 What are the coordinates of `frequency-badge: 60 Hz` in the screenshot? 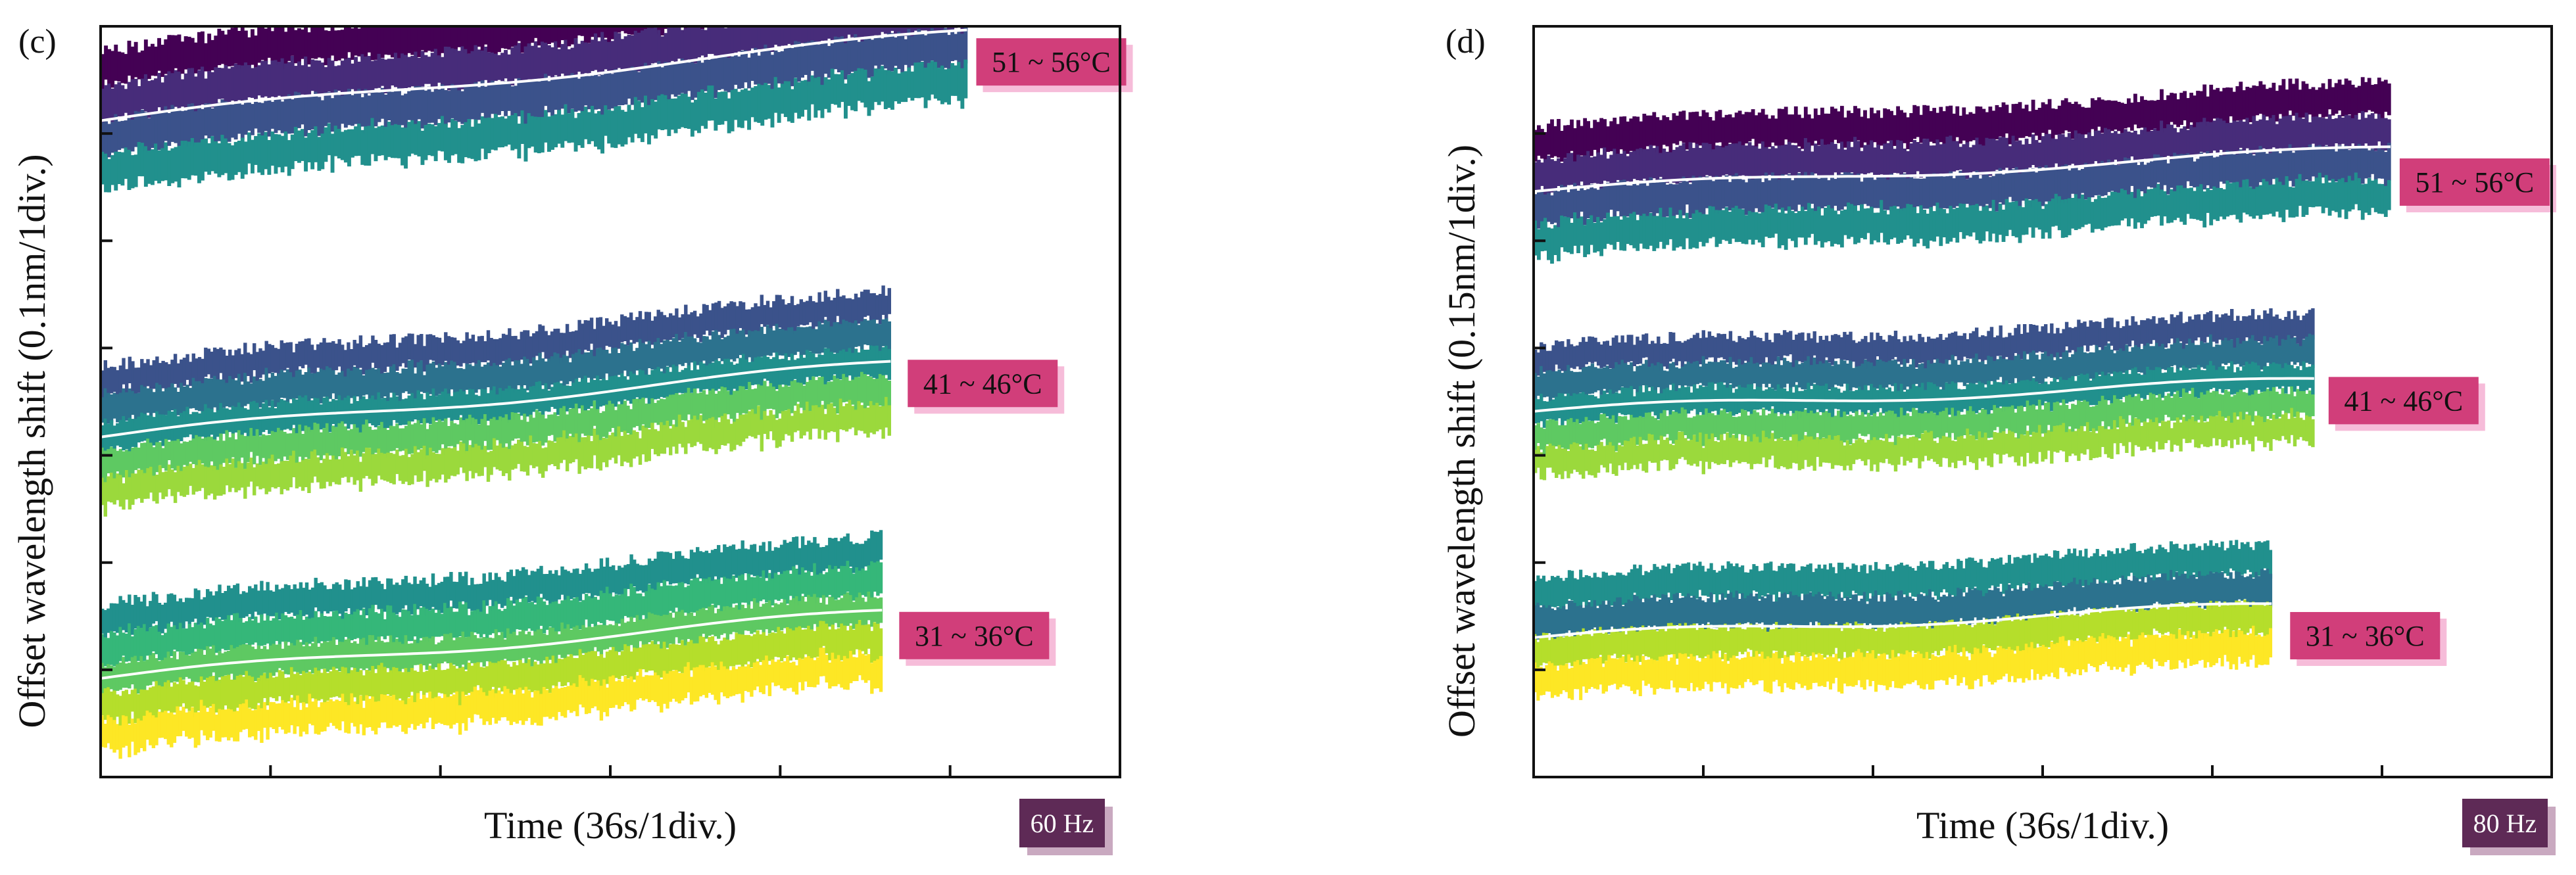 It's located at (1066, 827).